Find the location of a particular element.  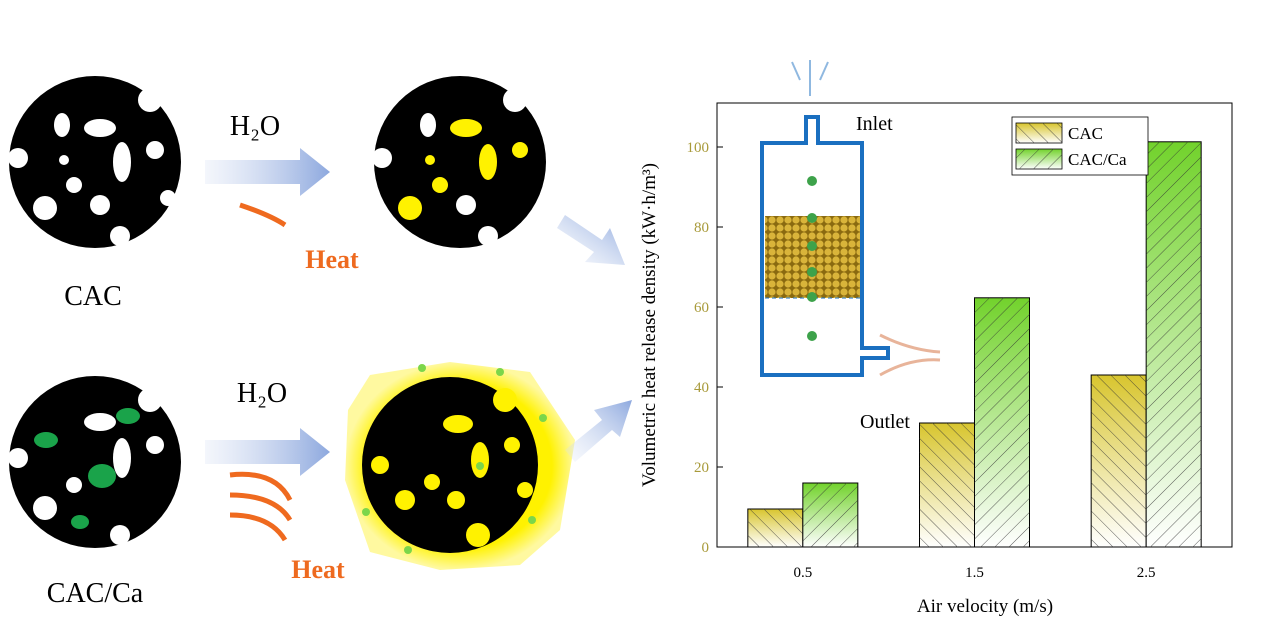

x-axis-label: Air velocity (m/s) is located at coordinates (985, 606).